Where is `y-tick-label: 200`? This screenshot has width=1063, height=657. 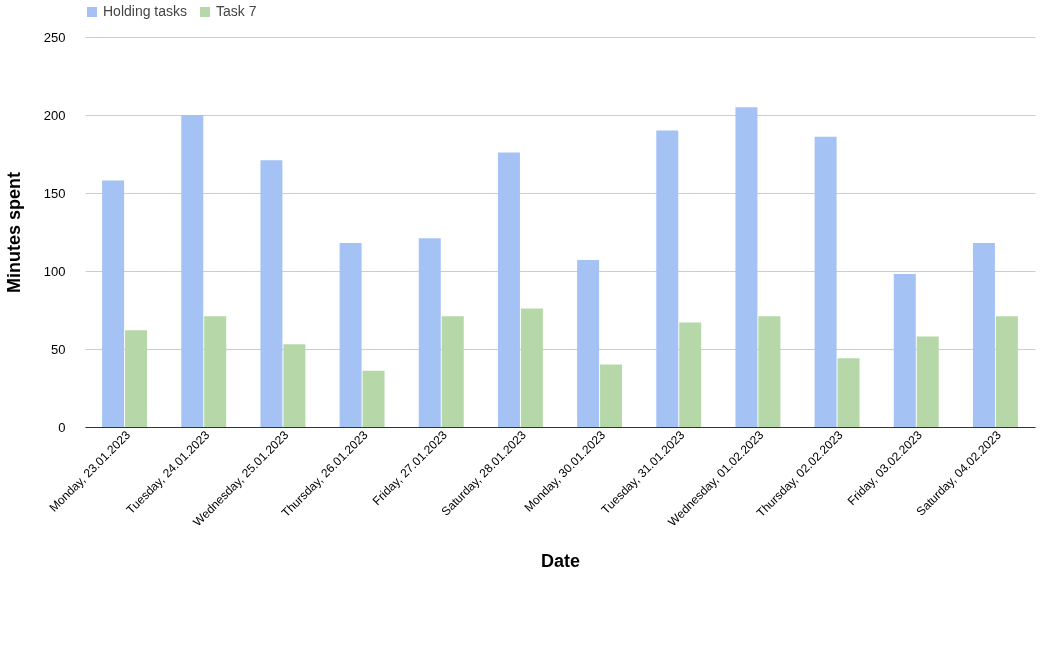
y-tick-label: 200 is located at coordinates (54, 115).